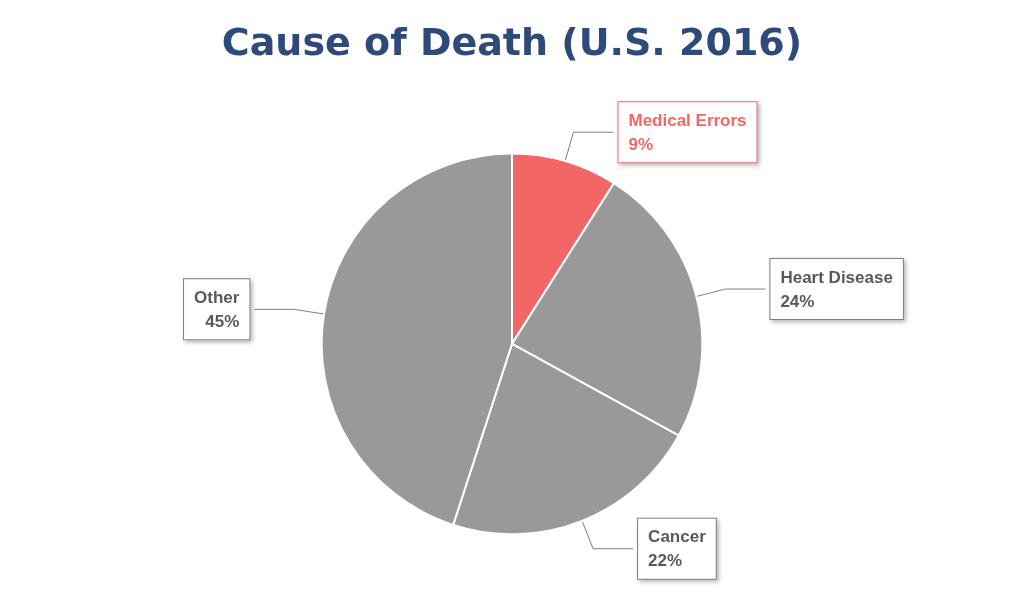 This screenshot has height=614, width=1024. I want to click on data-label: 24%, so click(797, 301).